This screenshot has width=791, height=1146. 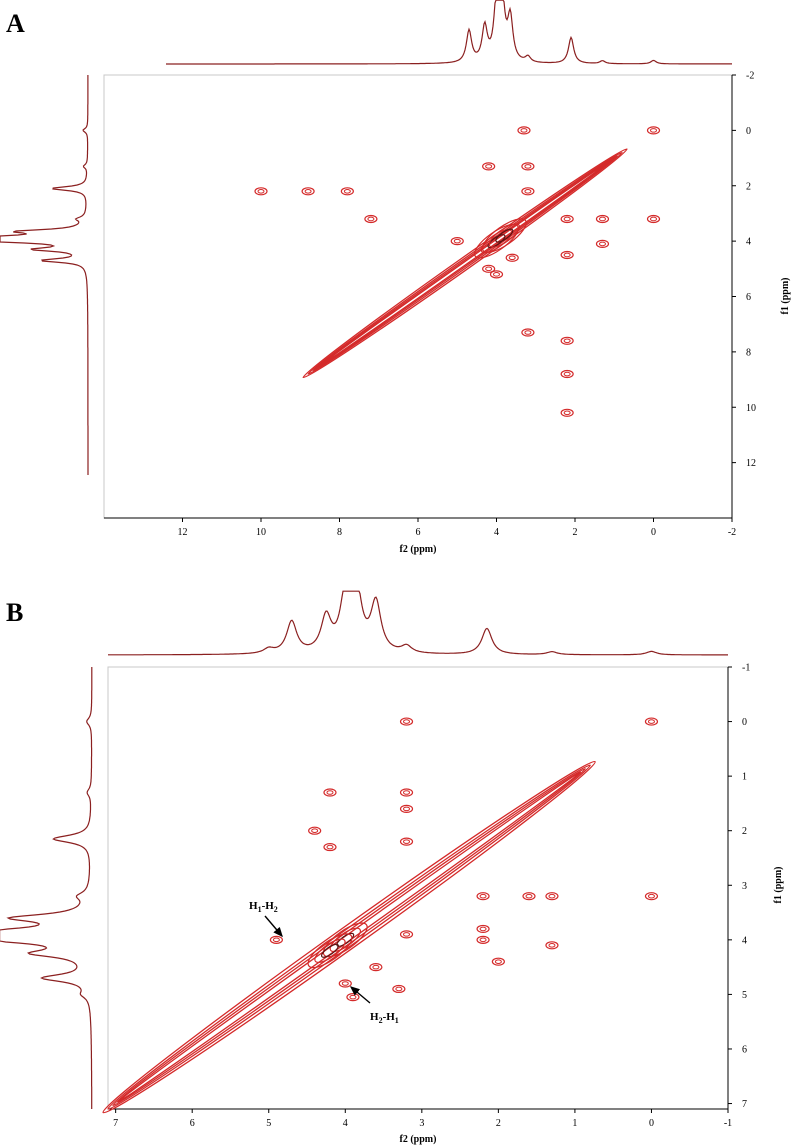 What do you see at coordinates (115, 1123) in the screenshot?
I see `x-tick-label: 7` at bounding box center [115, 1123].